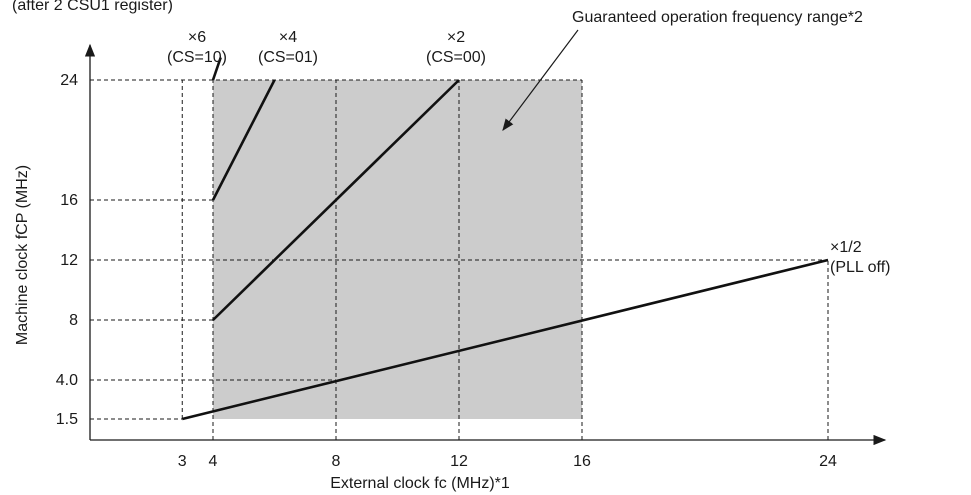 The height and width of the screenshot is (495, 971). I want to click on x-tick-label: 16, so click(582, 461).